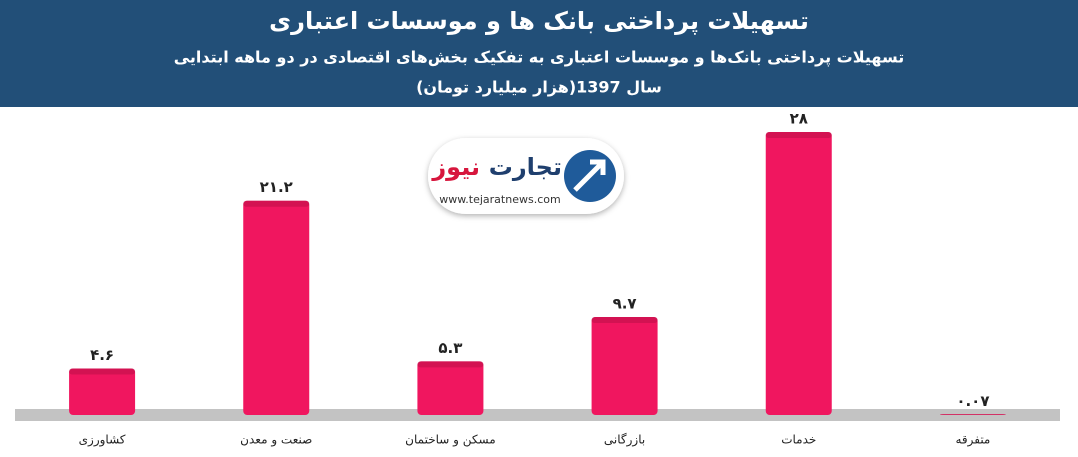 The image size is (1078, 457). What do you see at coordinates (102, 440) in the screenshot?
I see `x-tick-label: کشاورزی` at bounding box center [102, 440].